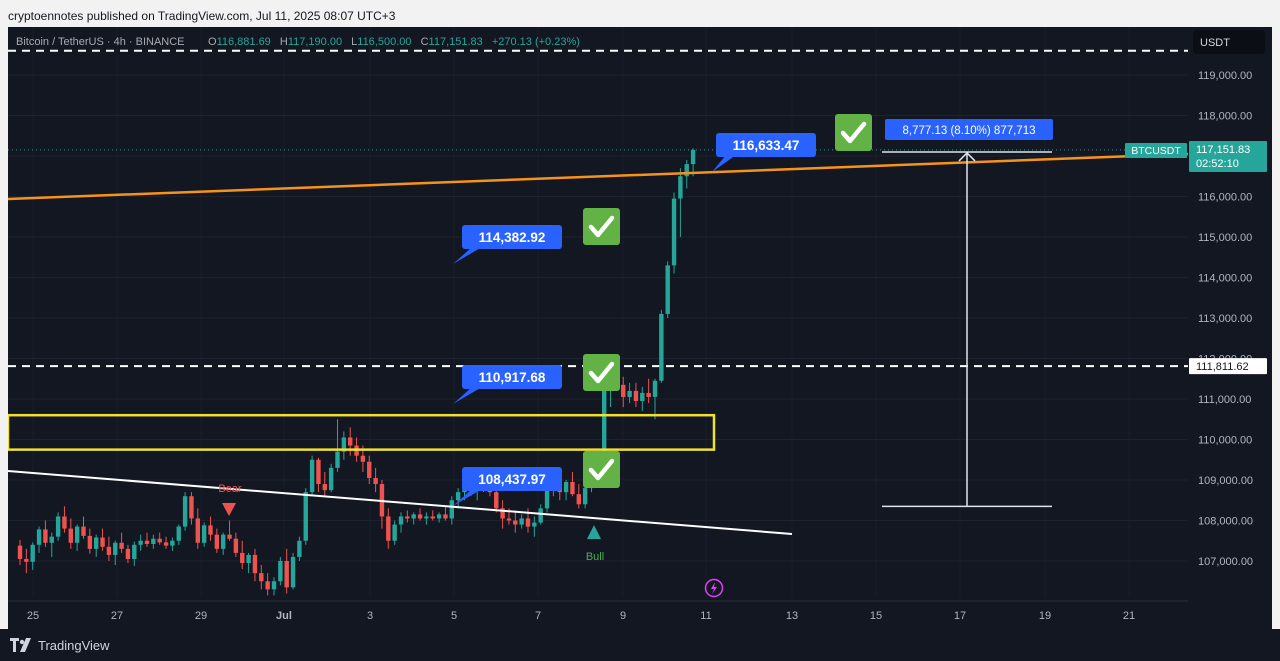 This screenshot has width=1280, height=661. What do you see at coordinates (598, 176) in the screenshot?
I see `orange-trendline` at bounding box center [598, 176].